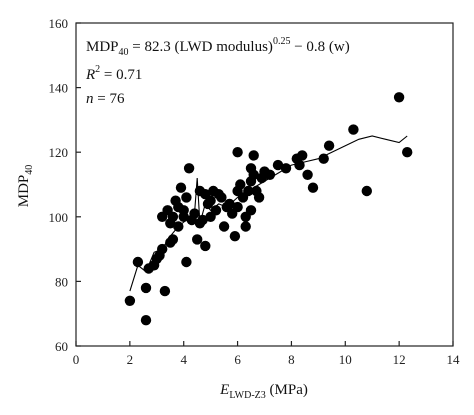 The width and height of the screenshot is (474, 415). Describe the element at coordinates (59, 23) in the screenshot. I see `y-tick-label: 160` at that location.